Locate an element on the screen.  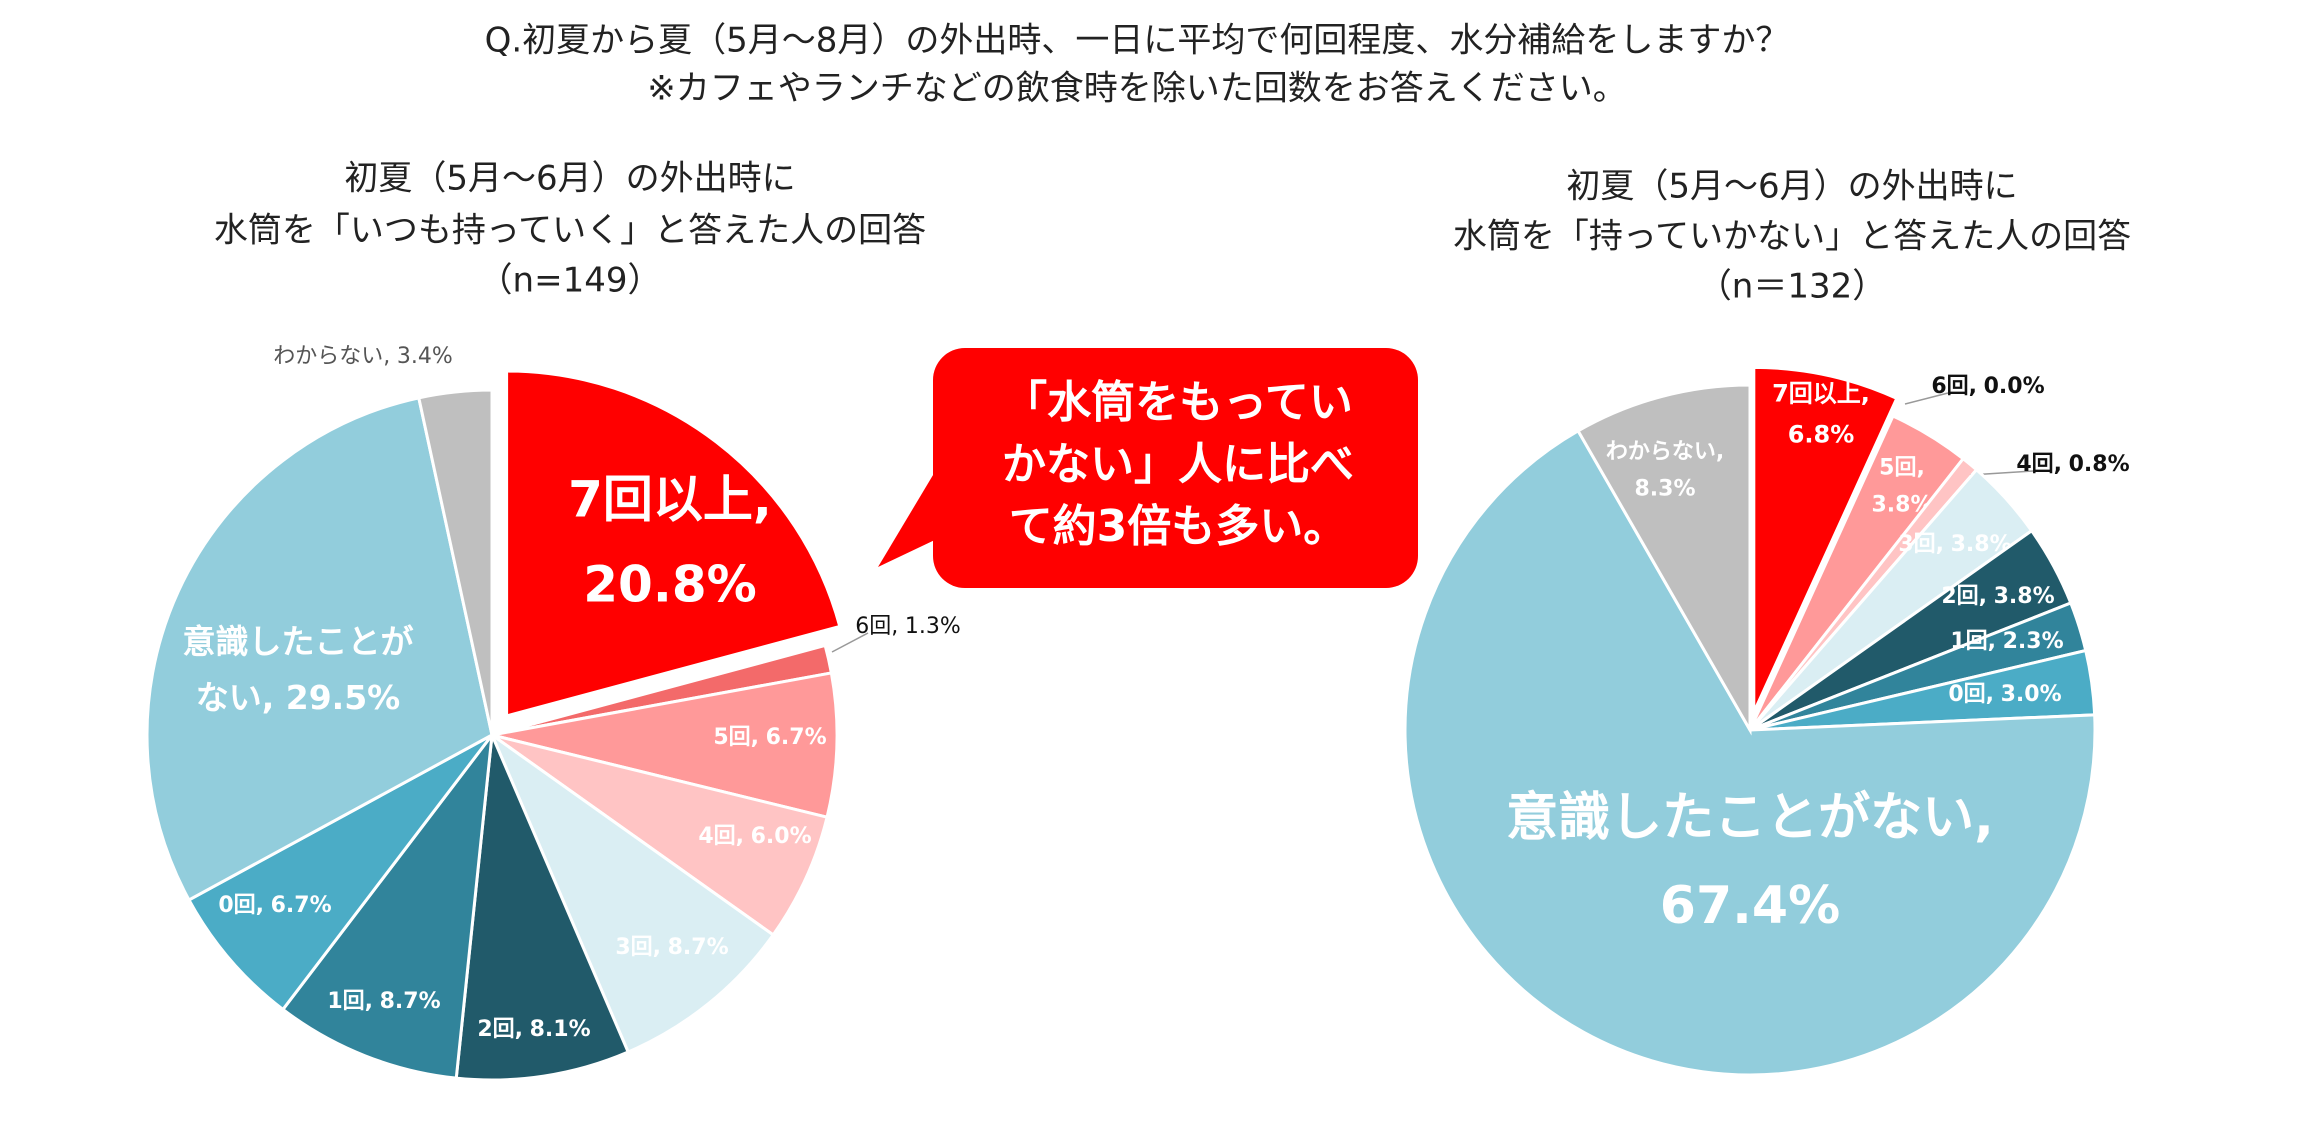
callout: 「水筒をもってい かない」人に比べ て約3倍も多い。 is located at coordinates (1148, 468).